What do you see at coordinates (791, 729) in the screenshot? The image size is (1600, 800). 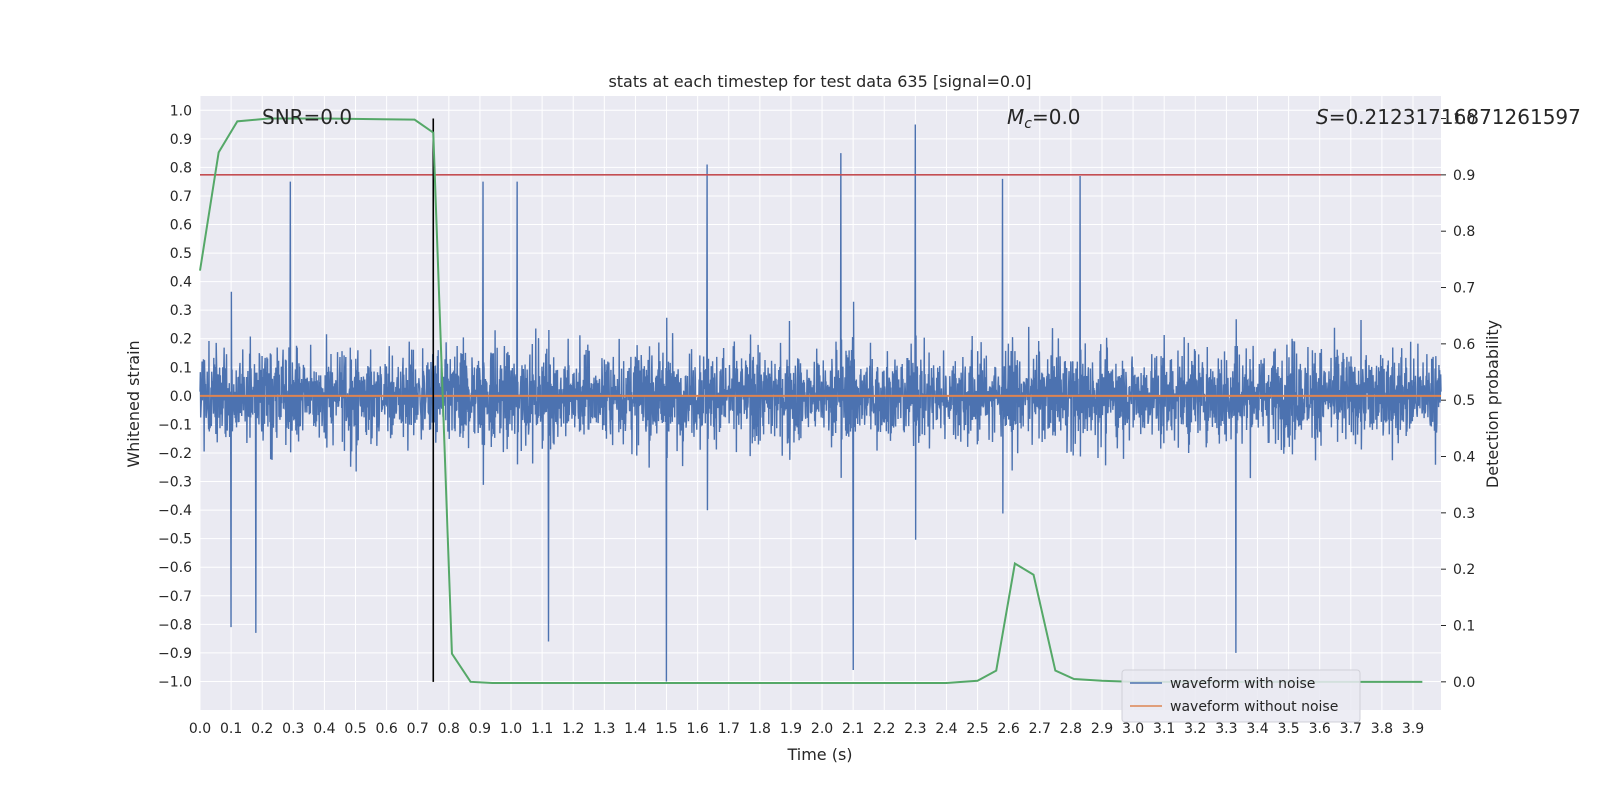 I see `x-tick-label: 1.9` at bounding box center [791, 729].